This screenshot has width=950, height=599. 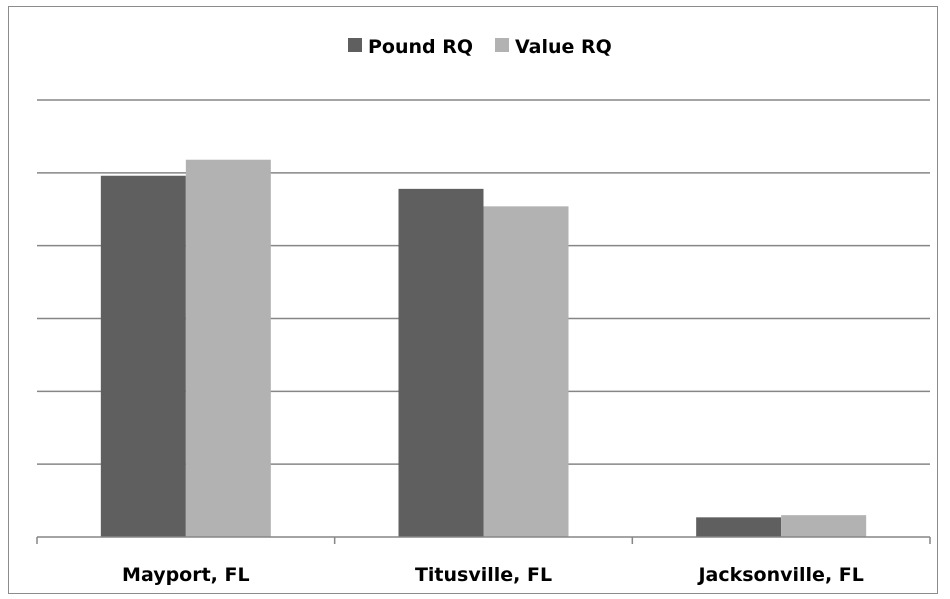 What do you see at coordinates (779, 575) in the screenshot?
I see `category-label-2: Jacksonville, FL` at bounding box center [779, 575].